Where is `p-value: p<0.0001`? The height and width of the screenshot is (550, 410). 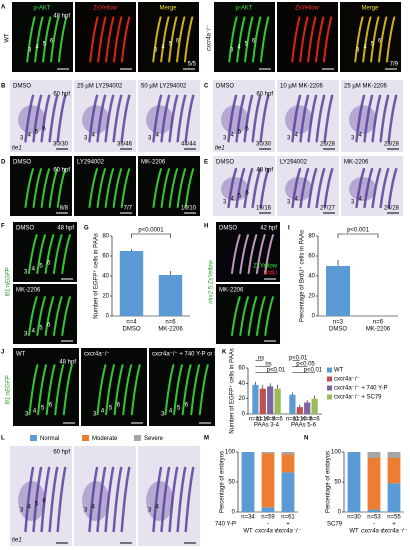 p-value: p<0.0001 is located at coordinates (151, 231).